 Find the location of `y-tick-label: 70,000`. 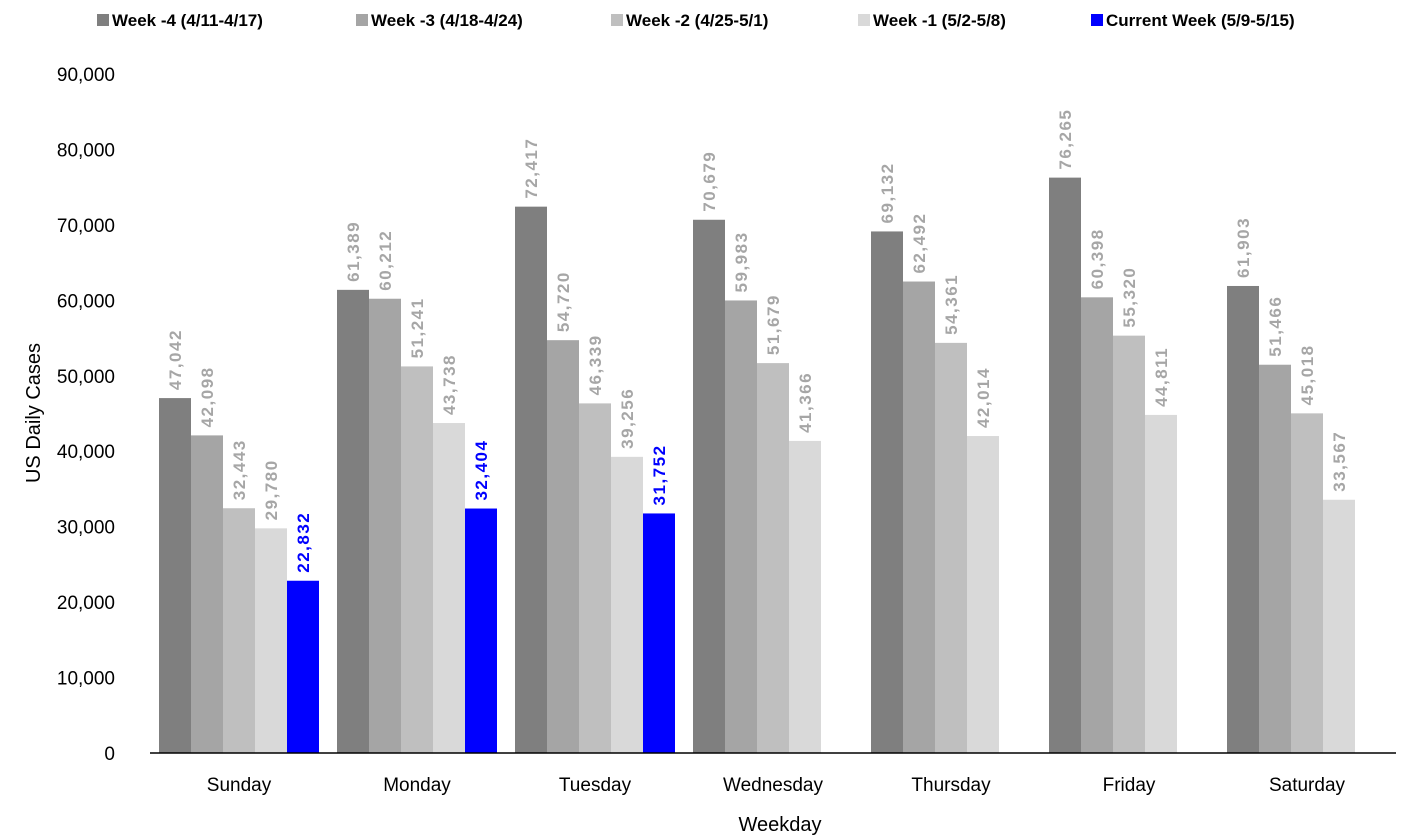

y-tick-label: 70,000 is located at coordinates (86, 226).